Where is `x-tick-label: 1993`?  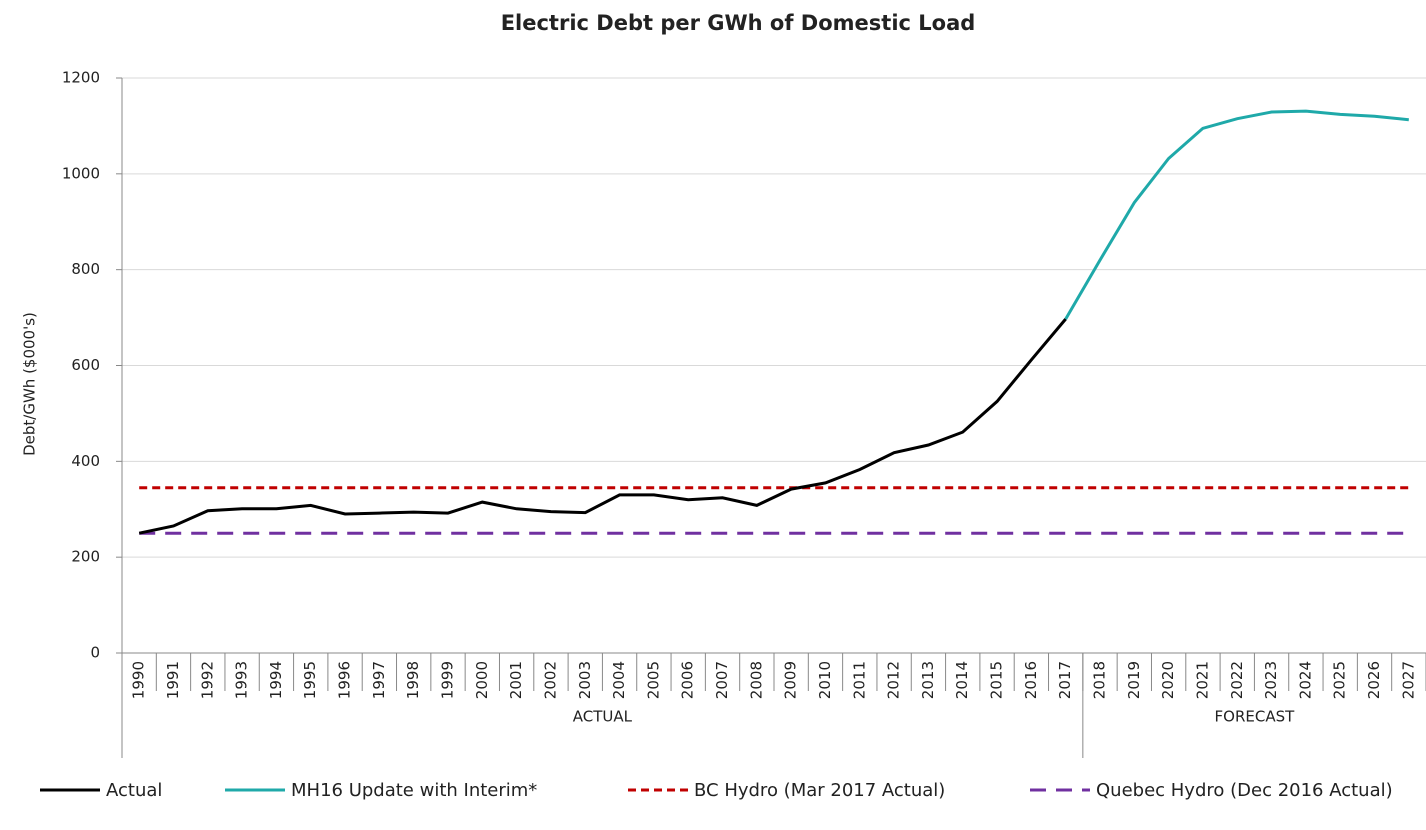 x-tick-label: 1993 is located at coordinates (242, 680).